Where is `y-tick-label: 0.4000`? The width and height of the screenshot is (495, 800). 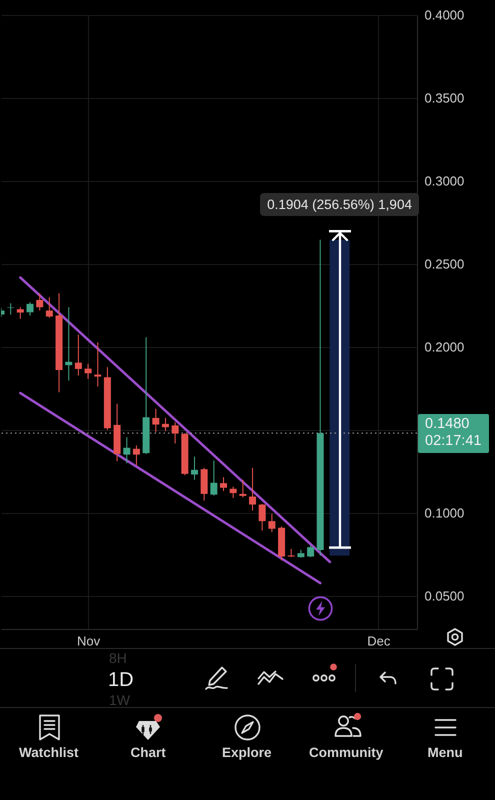 y-tick-label: 0.4000 is located at coordinates (444, 15).